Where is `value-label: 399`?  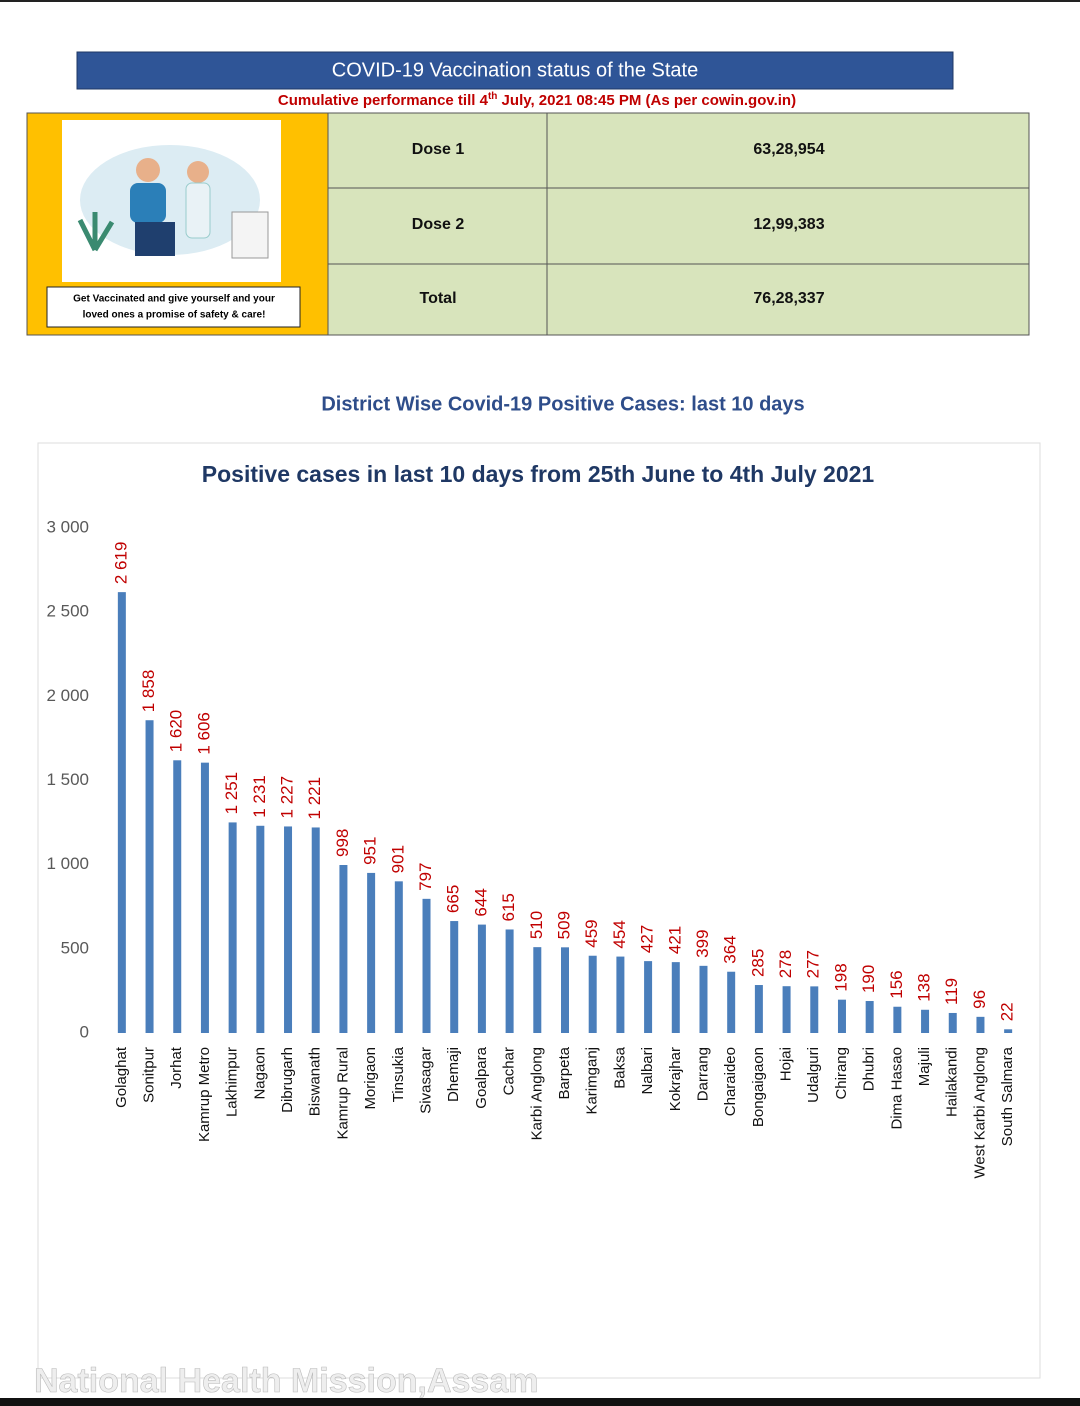 value-label: 399 is located at coordinates (702, 943).